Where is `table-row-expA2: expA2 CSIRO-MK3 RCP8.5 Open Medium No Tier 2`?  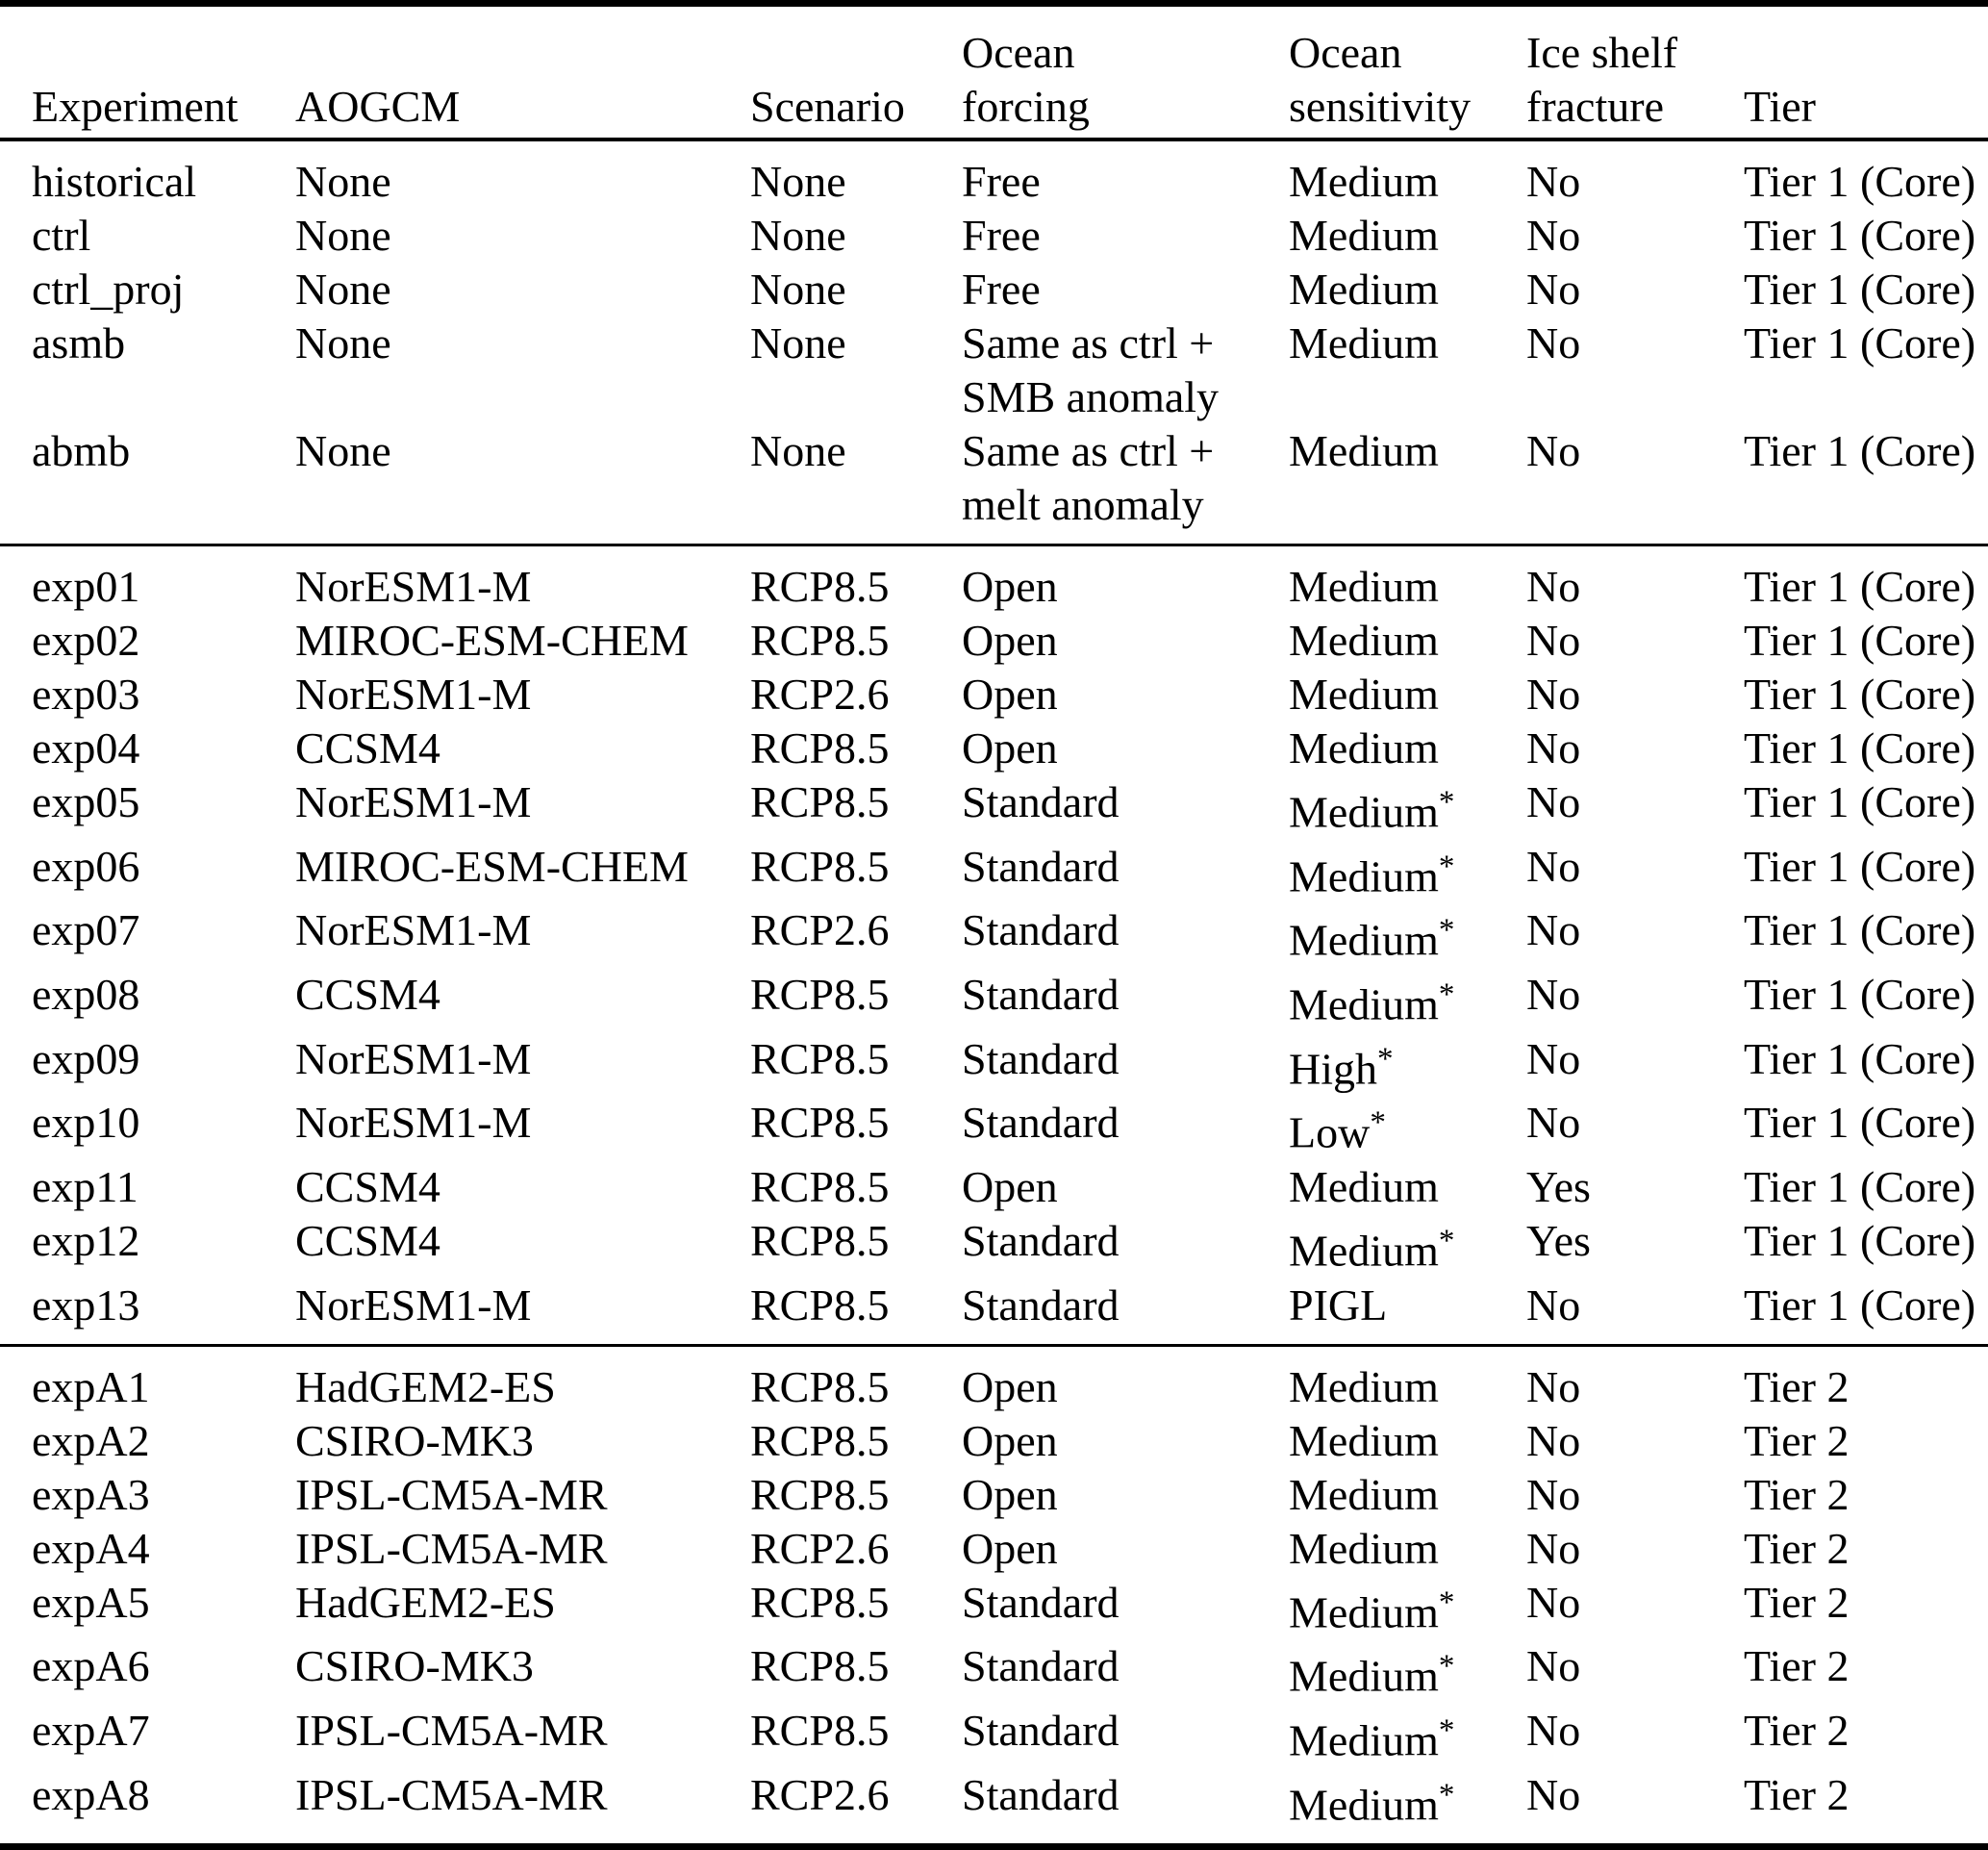 table-row-expA2: expA2 CSIRO-MK3 RCP8.5 Open Medium No Tier 2 is located at coordinates (994, 1441).